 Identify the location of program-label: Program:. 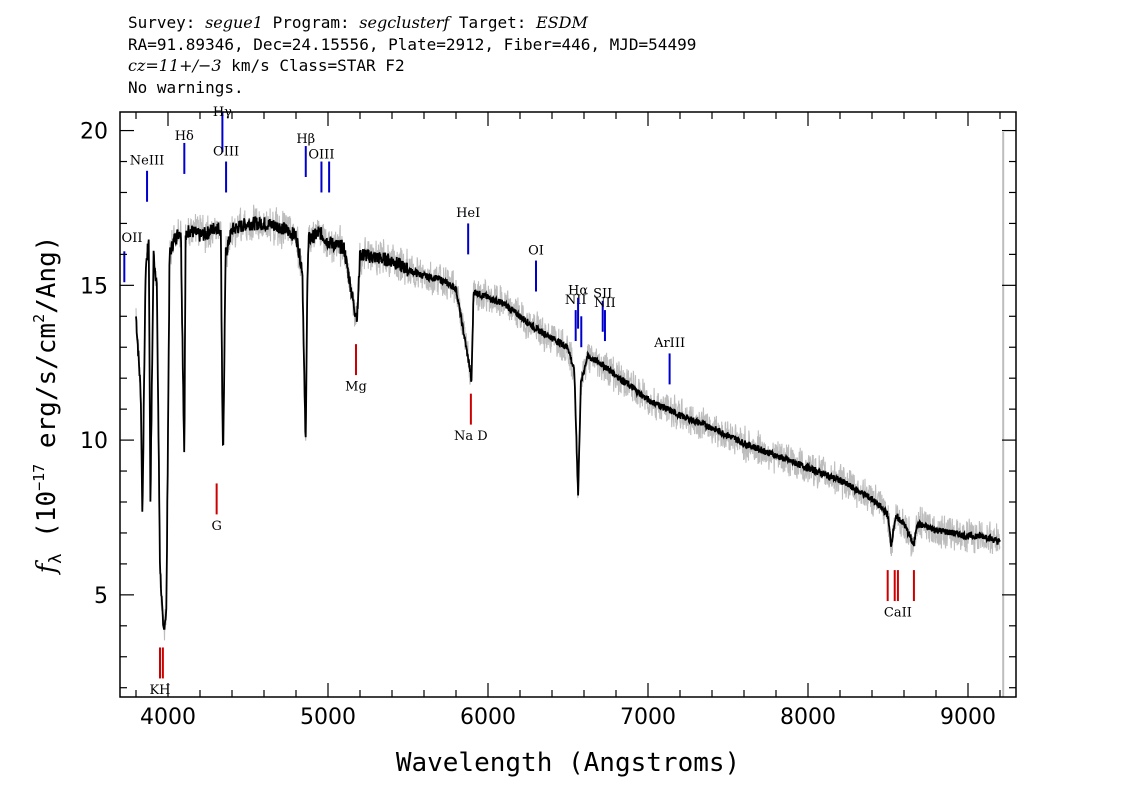
(311, 22).